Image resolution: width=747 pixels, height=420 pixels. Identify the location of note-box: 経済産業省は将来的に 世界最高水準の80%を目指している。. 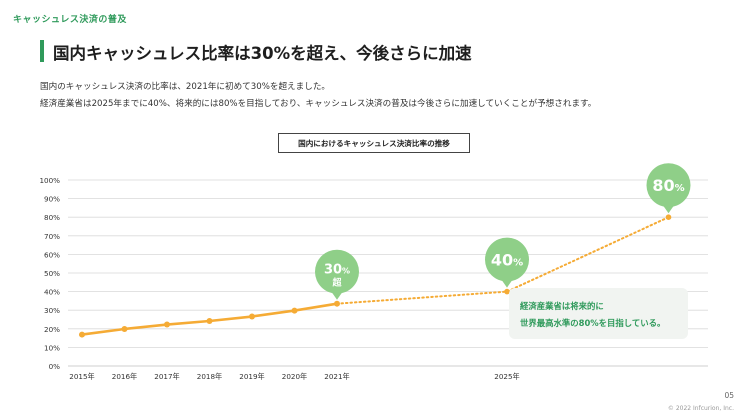
(598, 313).